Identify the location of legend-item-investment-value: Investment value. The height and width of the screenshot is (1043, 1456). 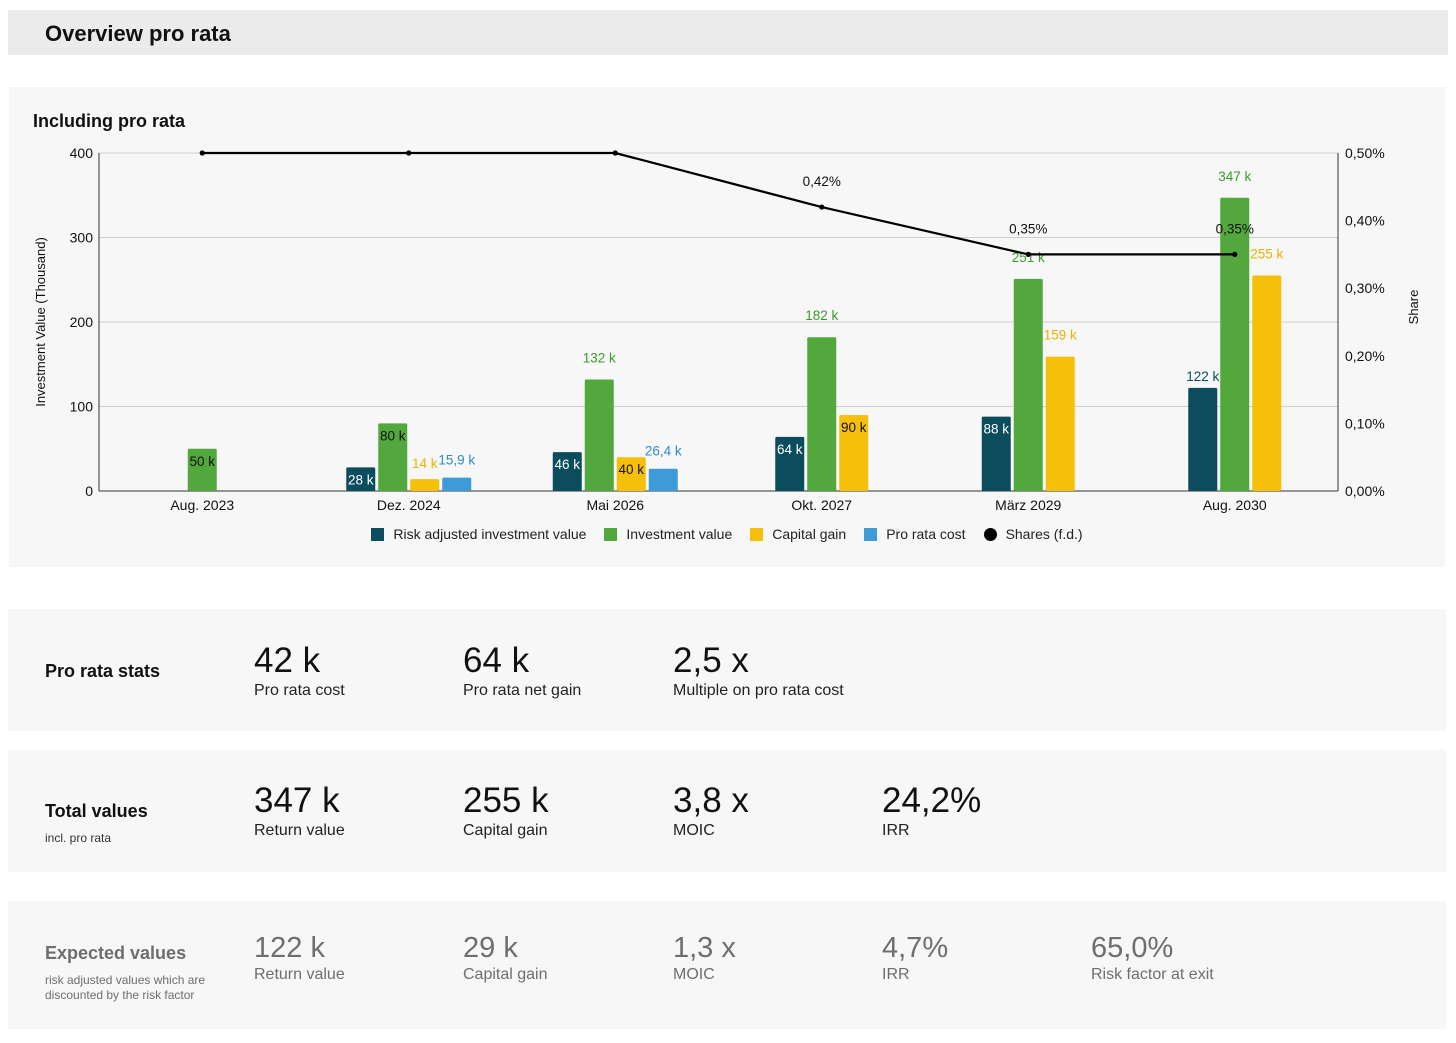
(668, 534).